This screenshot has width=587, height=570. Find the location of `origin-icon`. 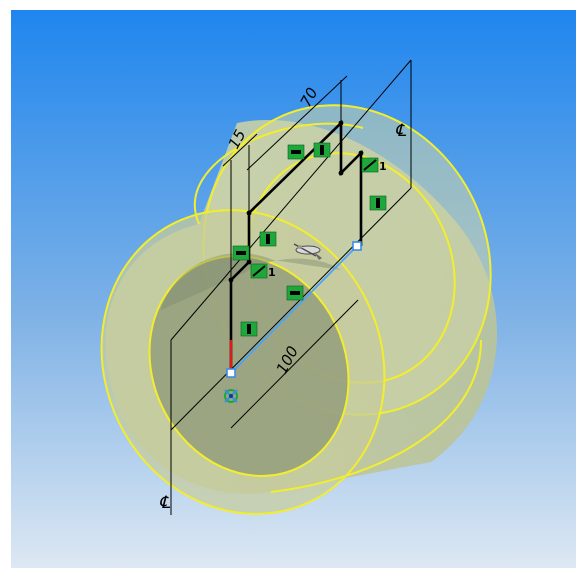

origin-icon is located at coordinates (231, 396).